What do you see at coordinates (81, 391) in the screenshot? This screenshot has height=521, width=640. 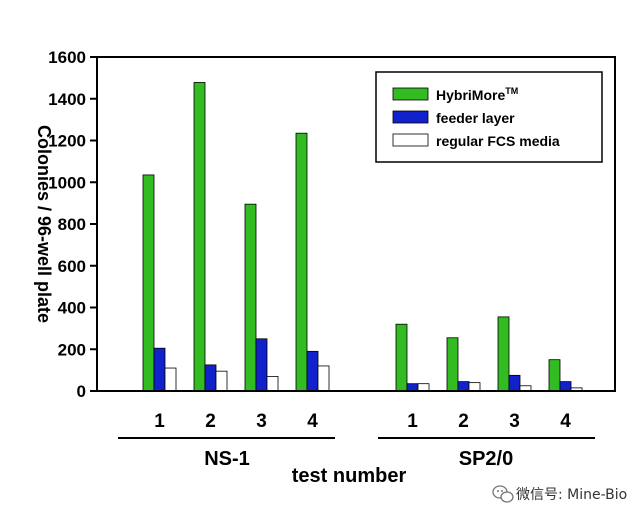 I see `y-tick-label: 0` at bounding box center [81, 391].